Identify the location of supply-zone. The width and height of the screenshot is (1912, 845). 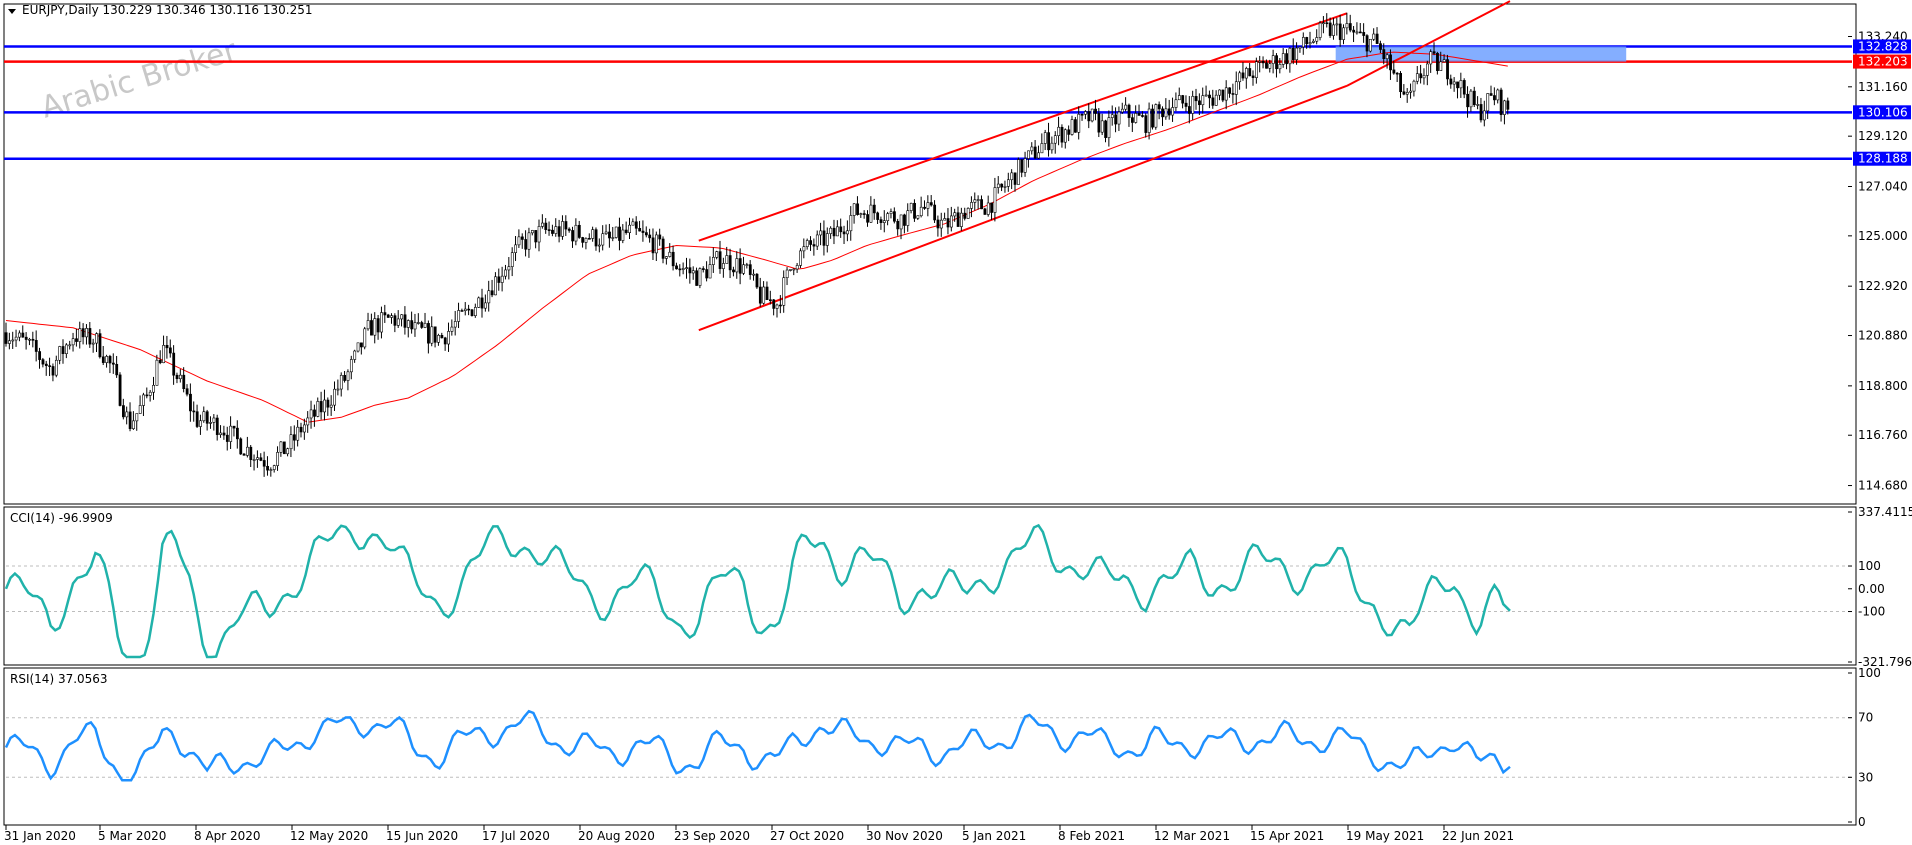
(1481, 54).